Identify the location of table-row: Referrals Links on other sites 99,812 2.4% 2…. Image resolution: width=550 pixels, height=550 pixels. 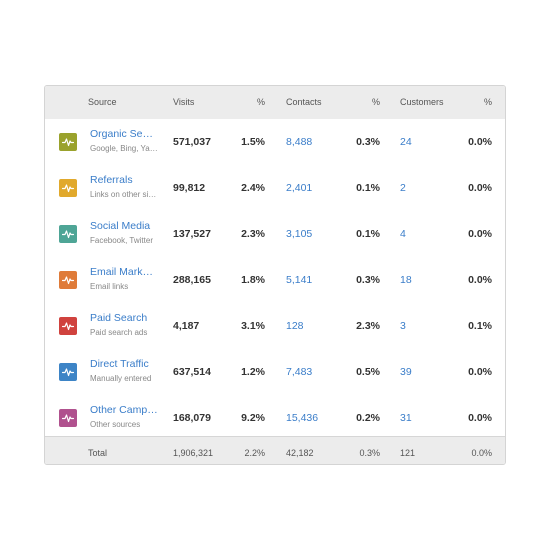
(275, 188).